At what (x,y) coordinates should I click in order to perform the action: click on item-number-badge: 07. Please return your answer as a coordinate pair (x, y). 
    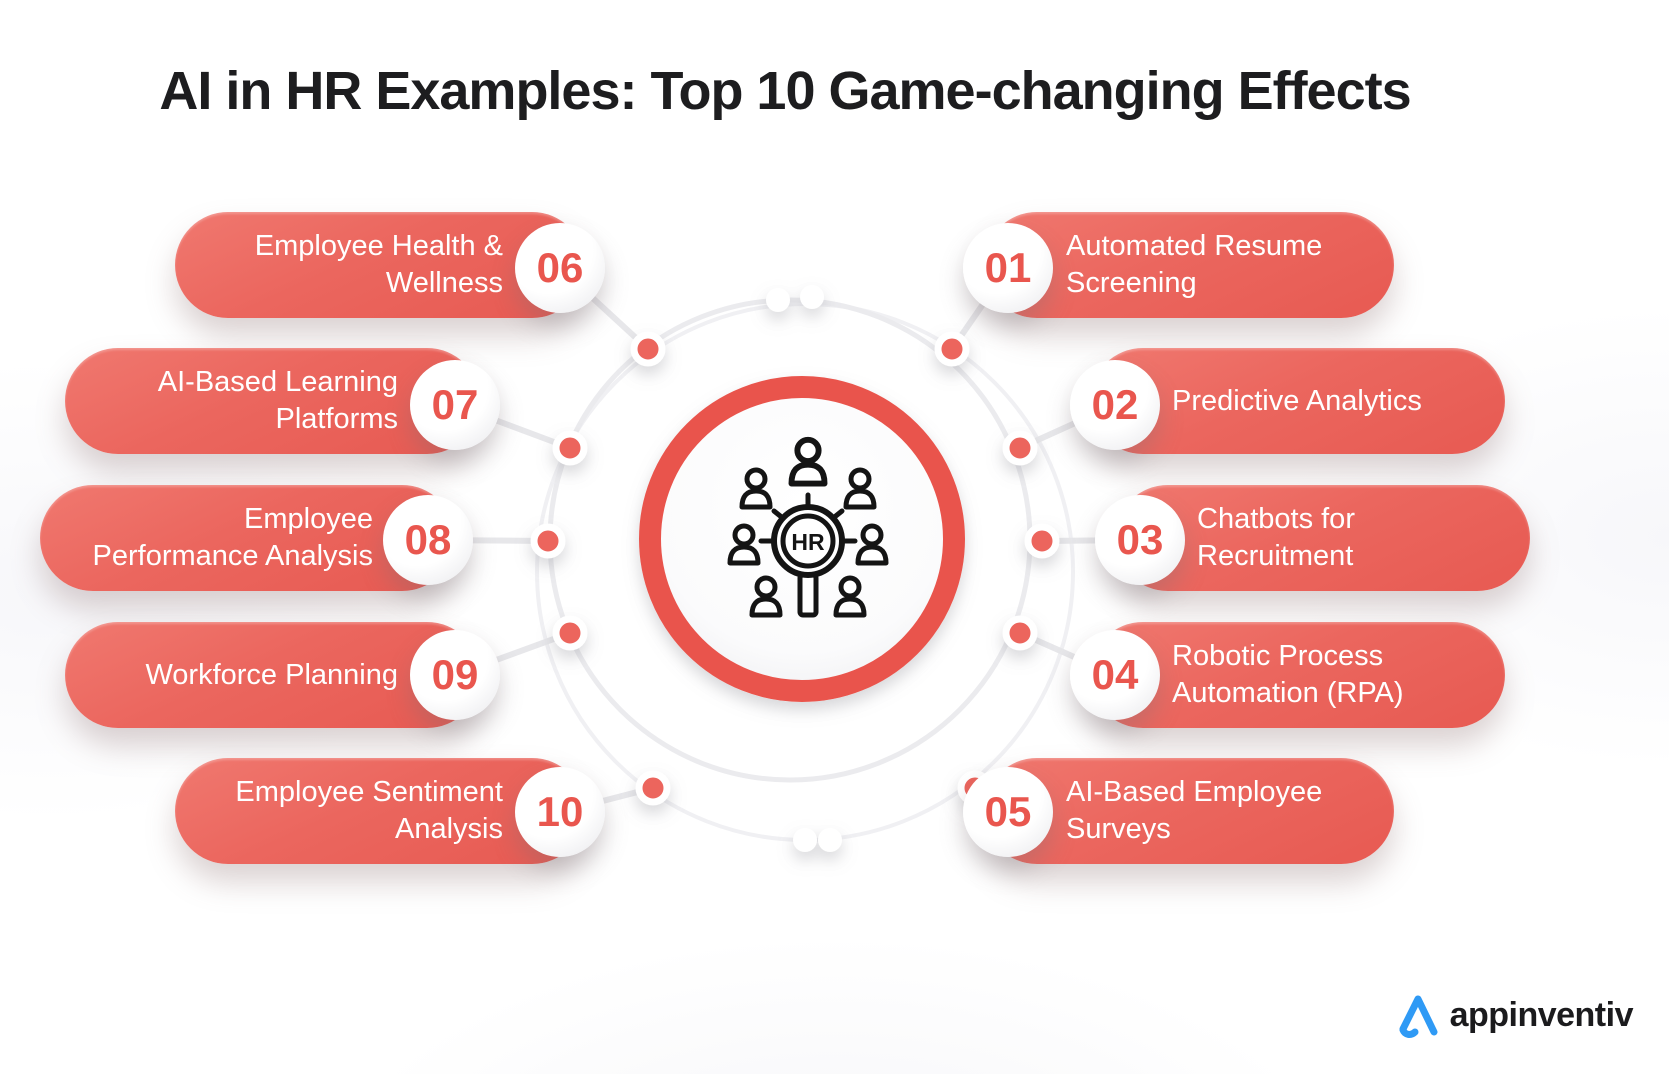
    Looking at the image, I should click on (455, 405).